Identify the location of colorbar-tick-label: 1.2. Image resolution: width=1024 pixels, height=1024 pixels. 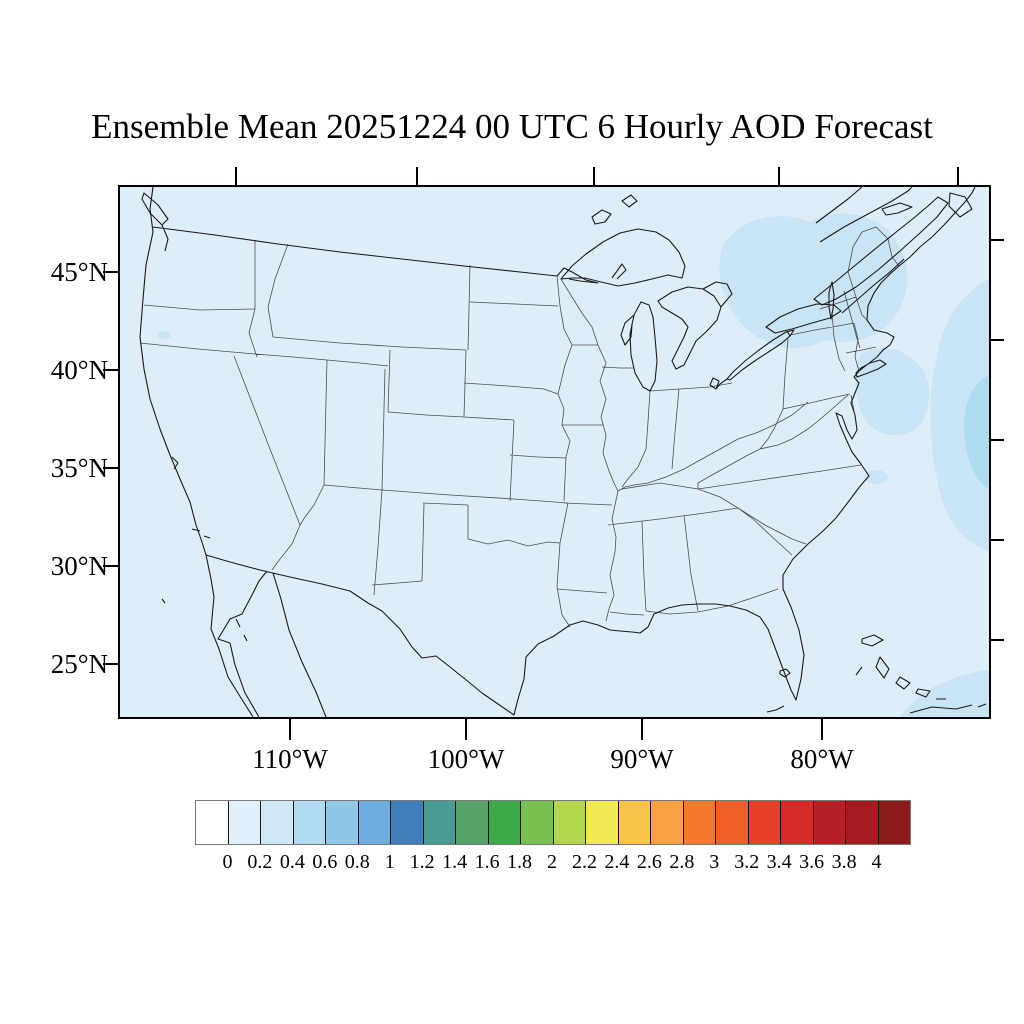
(422, 862).